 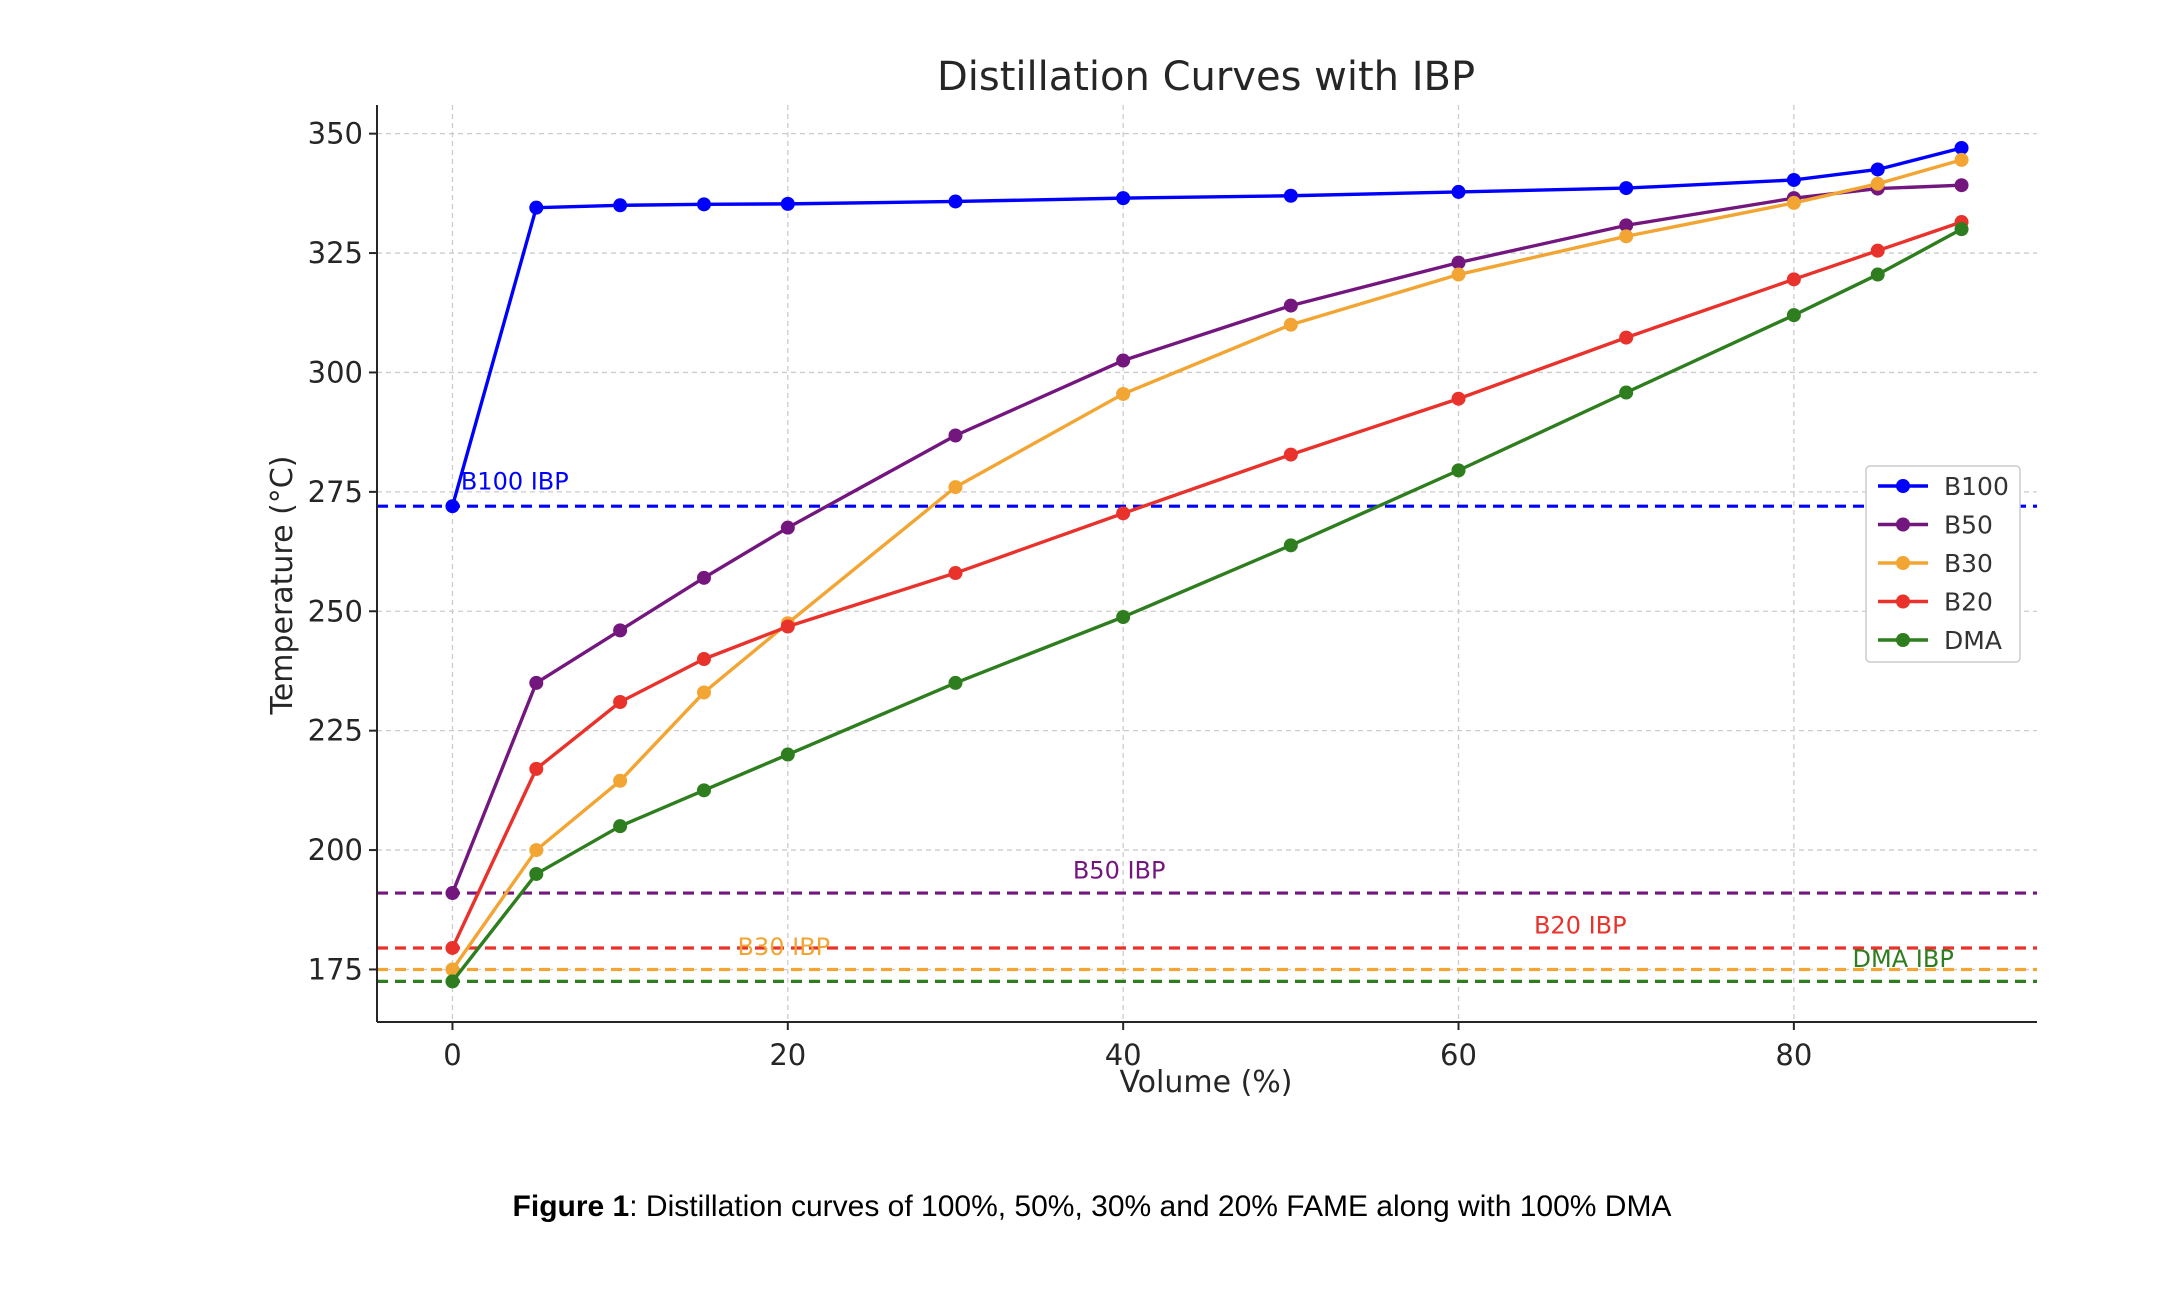 What do you see at coordinates (1458, 1055) in the screenshot?
I see `x-tick-label: 60` at bounding box center [1458, 1055].